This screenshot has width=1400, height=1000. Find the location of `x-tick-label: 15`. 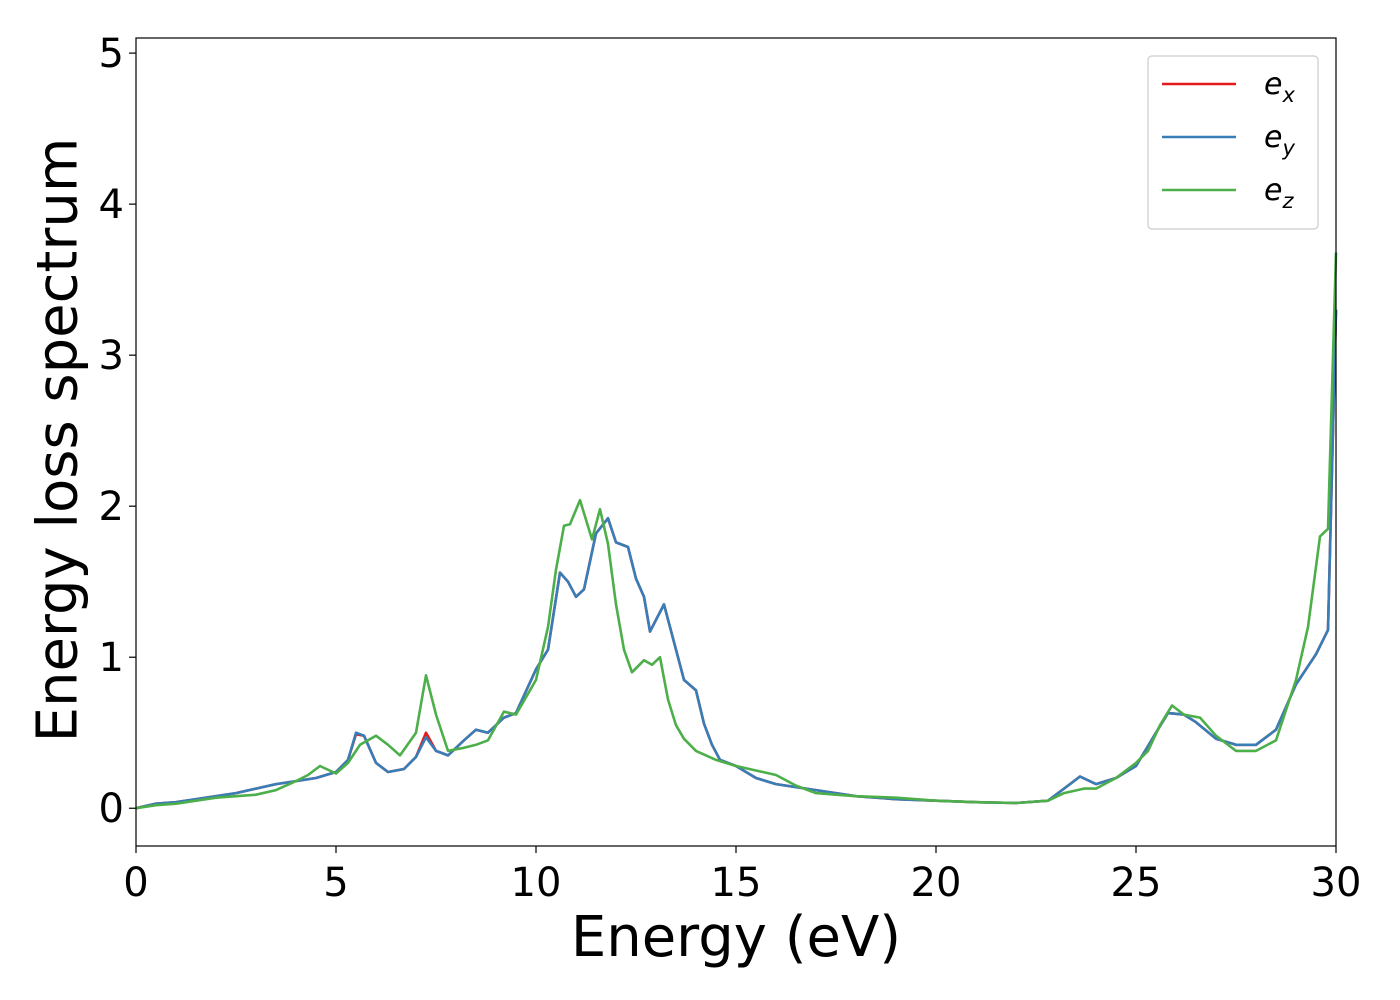

x-tick-label: 15 is located at coordinates (736, 883).